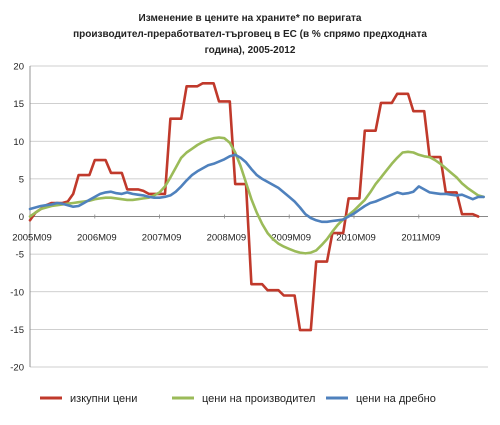 The width and height of the screenshot is (500, 425). Describe the element at coordinates (18, 142) in the screenshot. I see `y-tick-label: 10` at that location.